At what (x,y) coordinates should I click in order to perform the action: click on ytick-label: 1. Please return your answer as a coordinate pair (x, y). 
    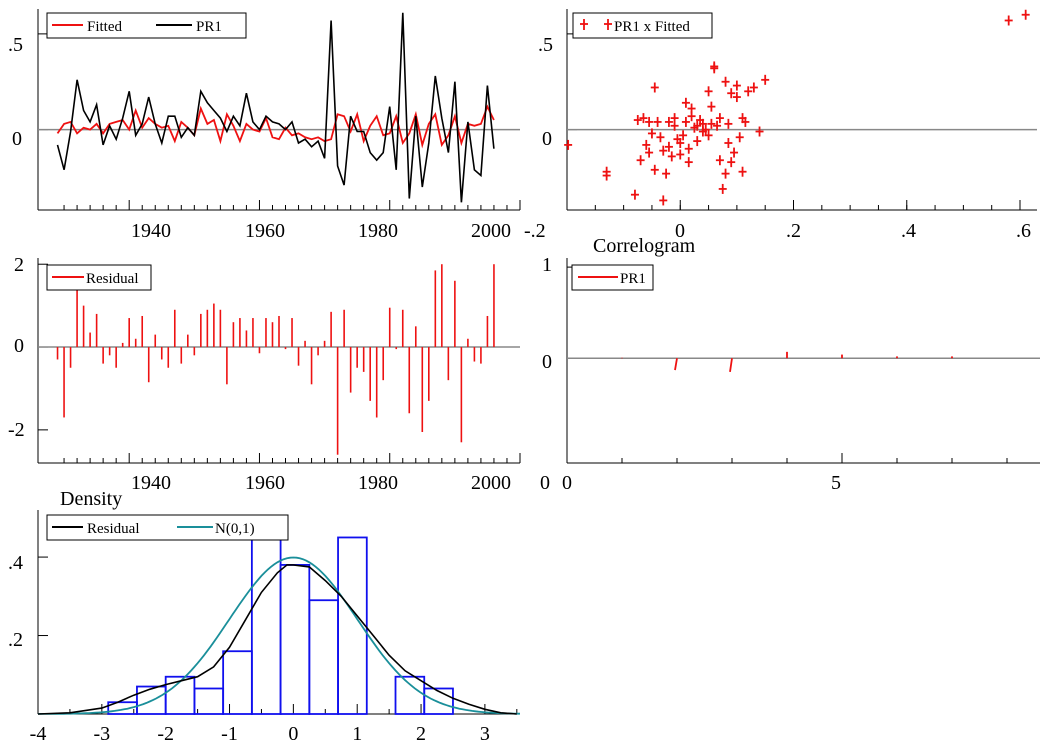
    Looking at the image, I should click on (547, 265).